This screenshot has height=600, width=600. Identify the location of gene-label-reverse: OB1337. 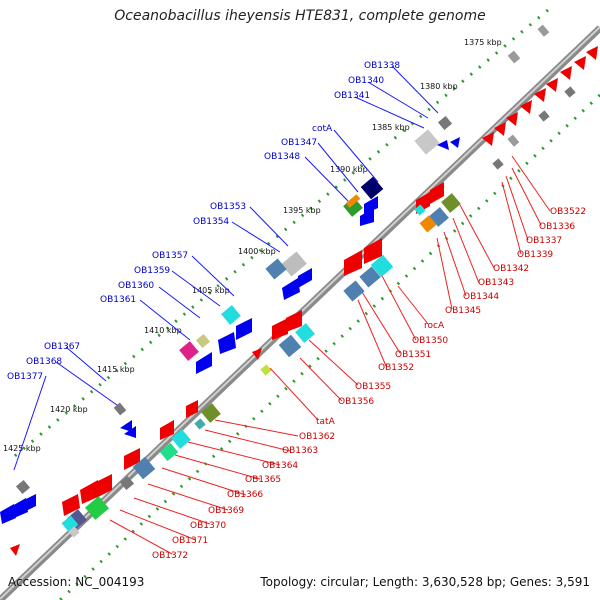
(544, 241).